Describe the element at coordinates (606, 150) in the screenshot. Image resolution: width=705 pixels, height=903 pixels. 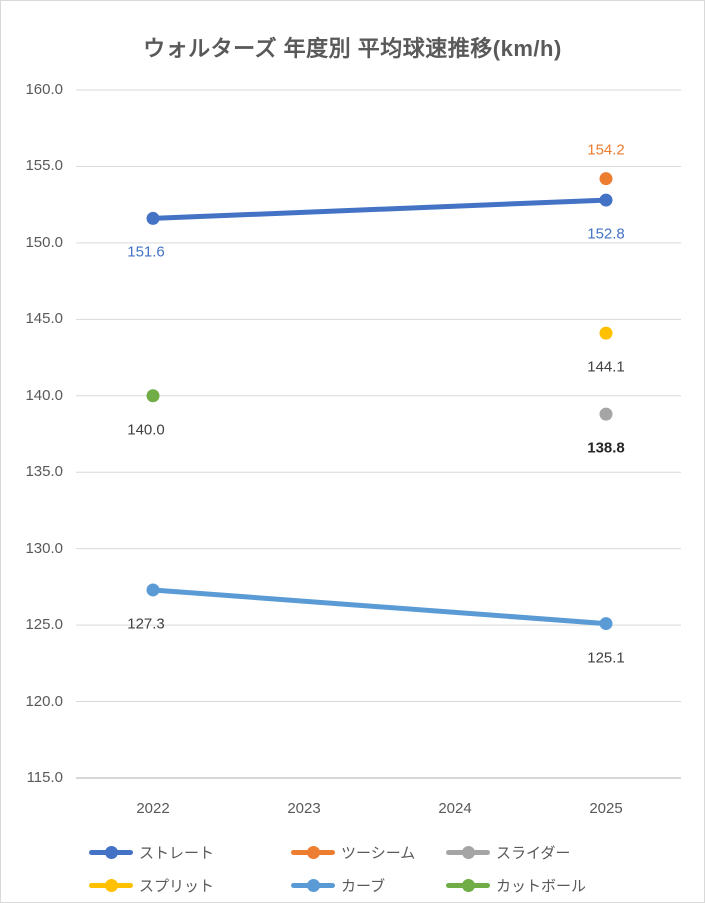
I see `data-label-ツーシーム-2025: 154.2` at that location.